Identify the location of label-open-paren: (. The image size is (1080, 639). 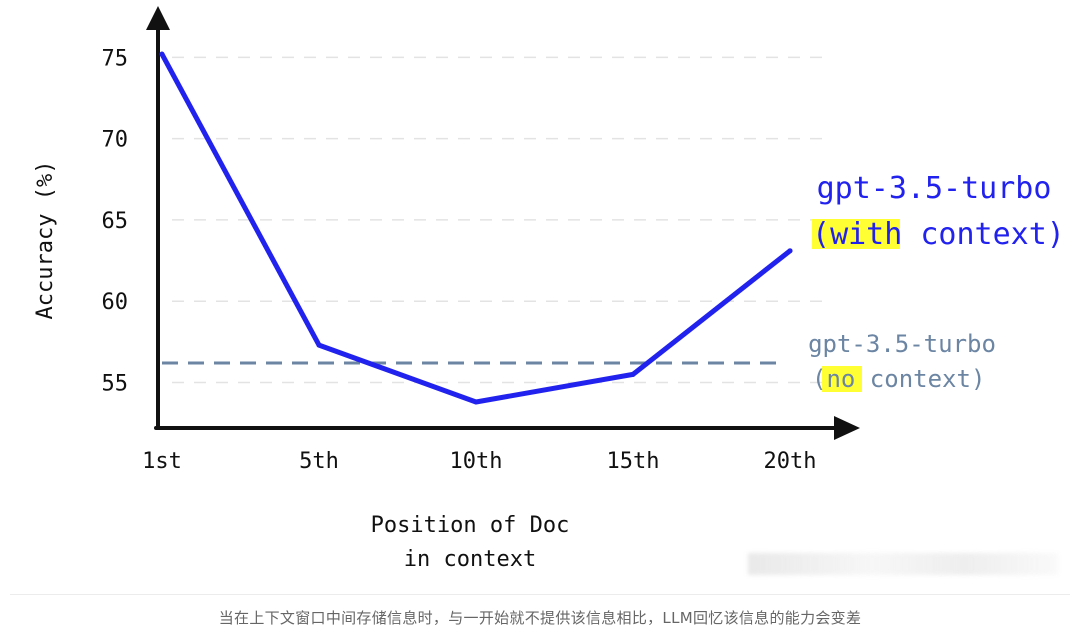
(821, 234).